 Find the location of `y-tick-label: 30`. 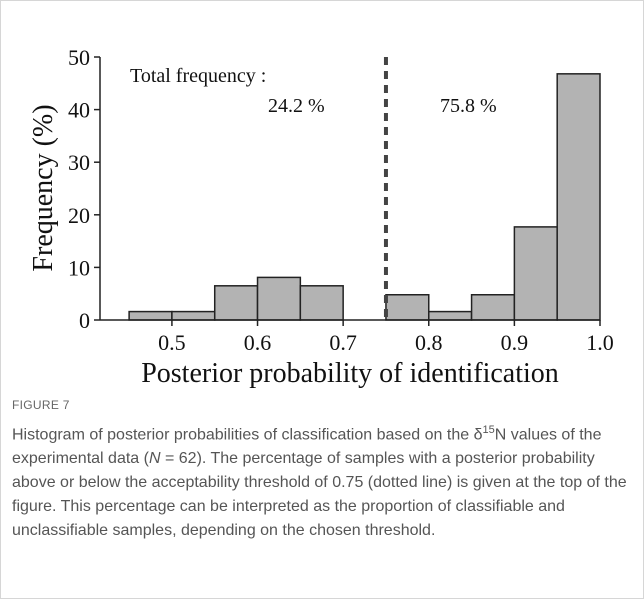

y-tick-label: 30 is located at coordinates (79, 162).